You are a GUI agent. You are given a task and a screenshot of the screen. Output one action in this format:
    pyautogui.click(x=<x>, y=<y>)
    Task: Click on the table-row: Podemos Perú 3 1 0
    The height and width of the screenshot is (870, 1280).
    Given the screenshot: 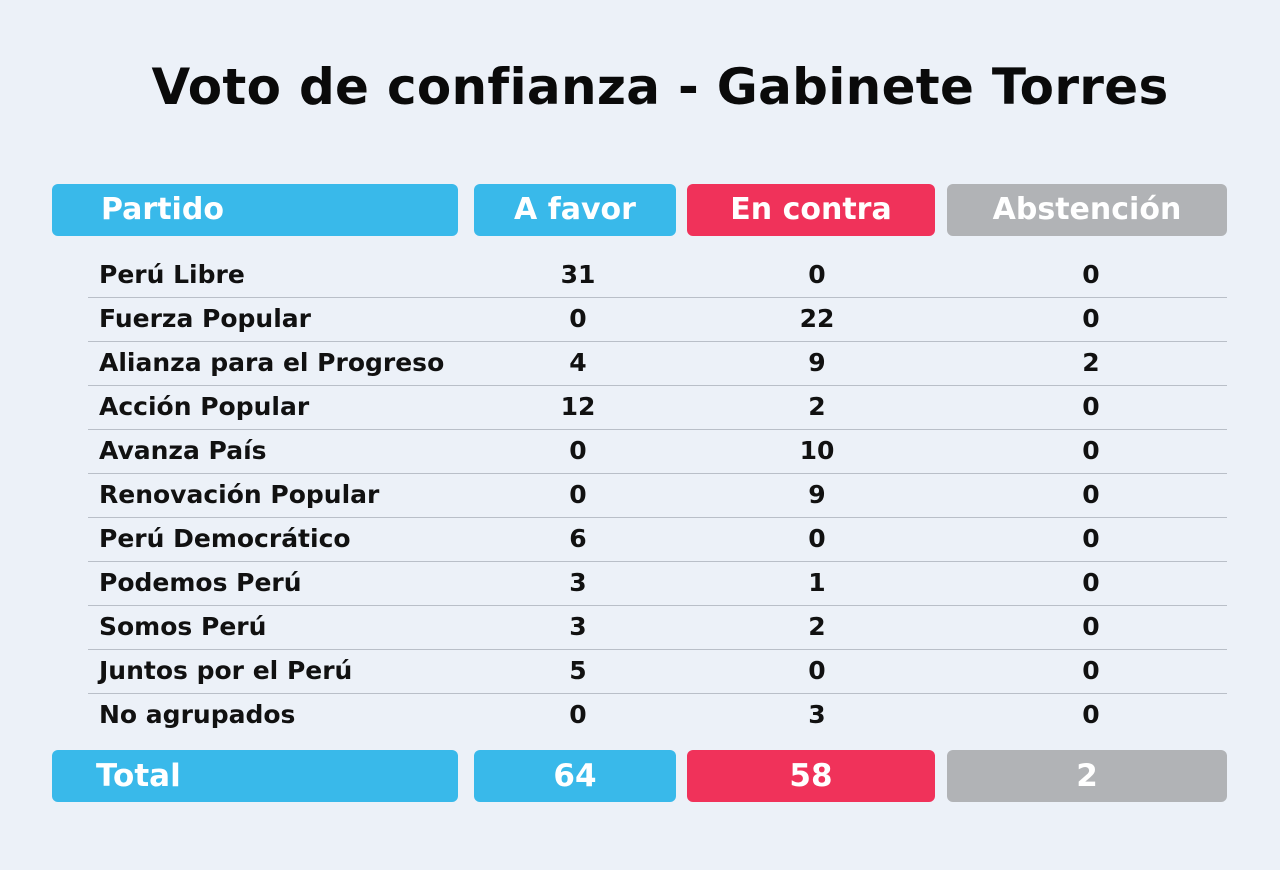 What is the action you would take?
    pyautogui.click(x=640, y=583)
    